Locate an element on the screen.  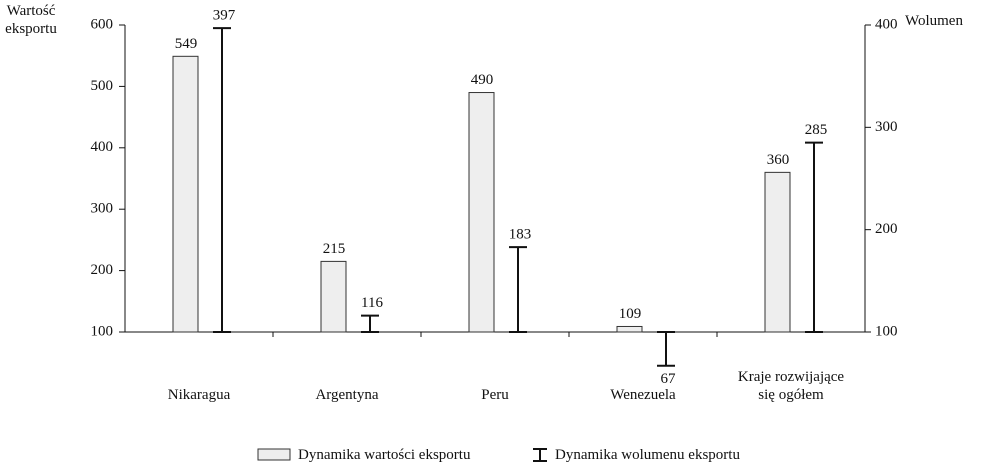
volume-value-label: 397 is located at coordinates (224, 16).